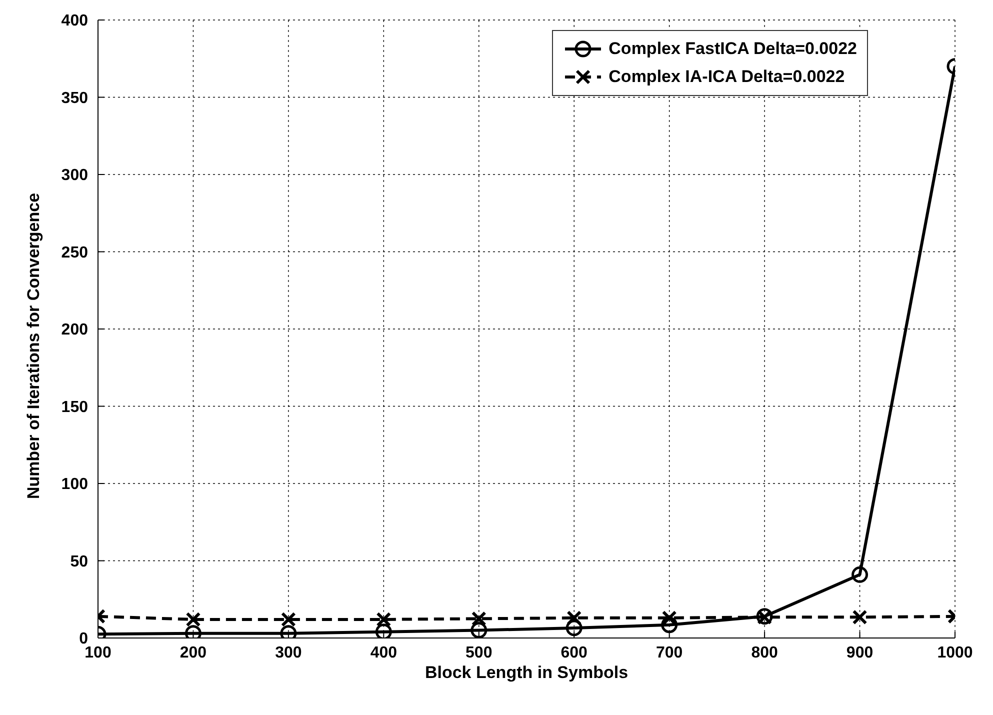 This screenshot has height=715, width=993. I want to click on x-tick-label: 200, so click(193, 653).